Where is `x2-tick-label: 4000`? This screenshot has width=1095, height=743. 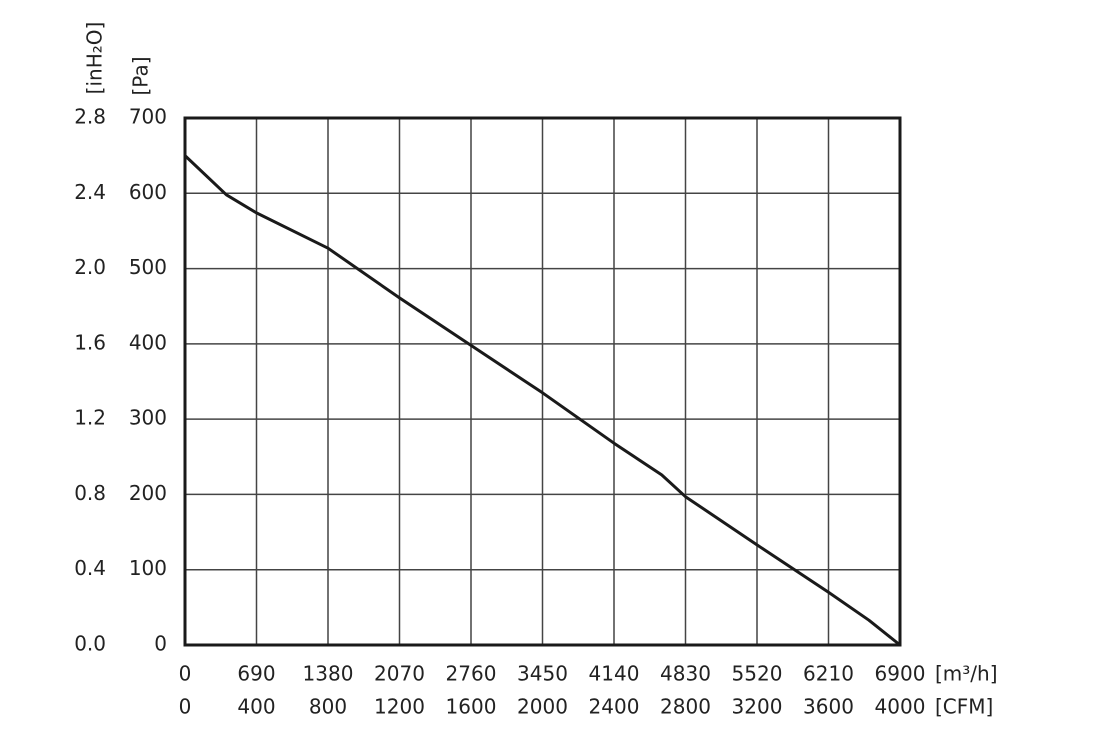
x2-tick-label: 4000 is located at coordinates (900, 707).